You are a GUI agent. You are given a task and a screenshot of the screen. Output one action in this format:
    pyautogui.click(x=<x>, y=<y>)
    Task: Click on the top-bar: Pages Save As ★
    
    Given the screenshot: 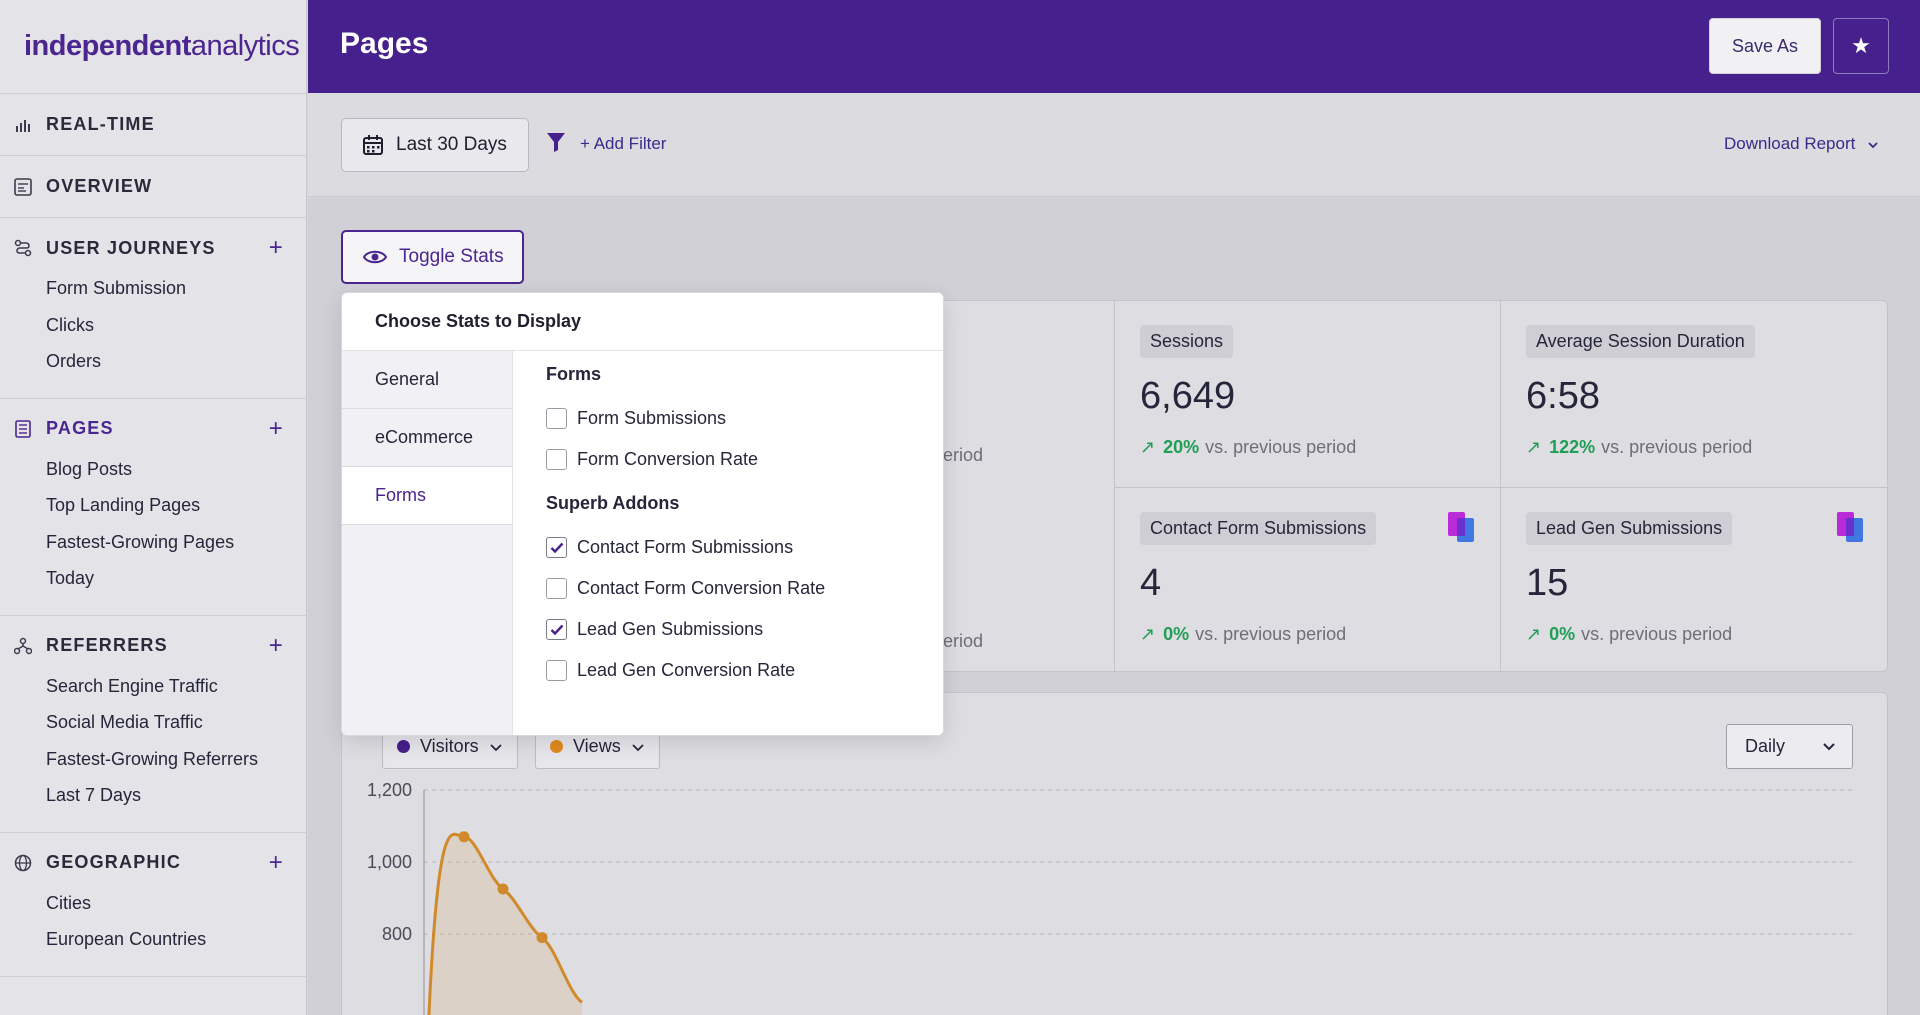 What is the action you would take?
    pyautogui.click(x=1114, y=46)
    